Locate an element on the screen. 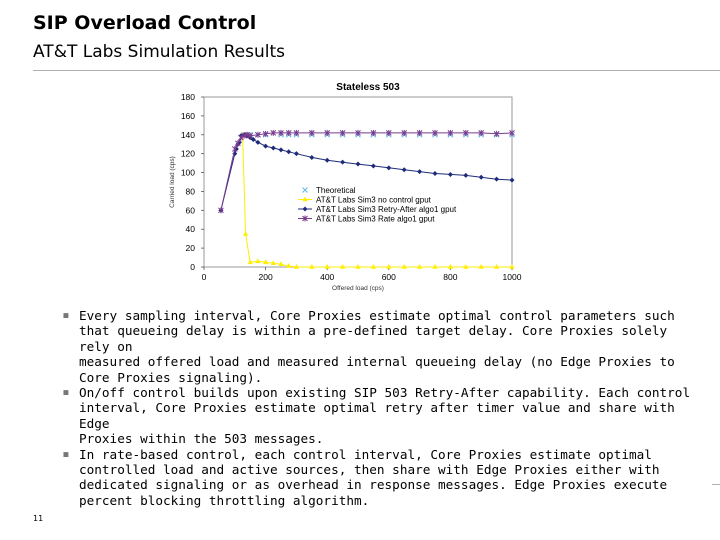 This screenshot has height=540, width=720. edge-tick is located at coordinates (716, 484).